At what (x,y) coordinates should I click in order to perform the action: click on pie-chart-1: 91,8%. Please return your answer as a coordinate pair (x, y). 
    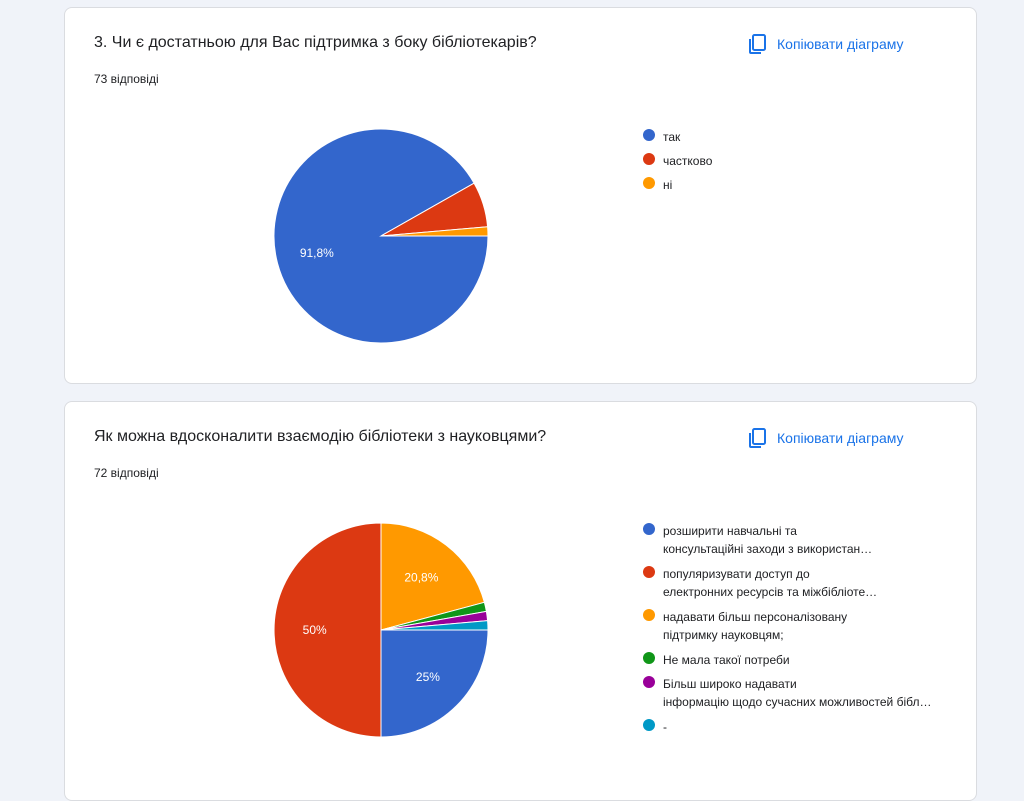
    Looking at the image, I should click on (381, 236).